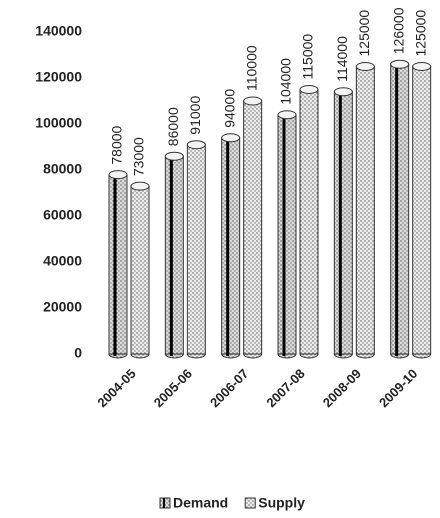 Image resolution: width=440 pixels, height=518 pixels. What do you see at coordinates (398, 388) in the screenshot?
I see `x-tick-label: 2009-10` at bounding box center [398, 388].